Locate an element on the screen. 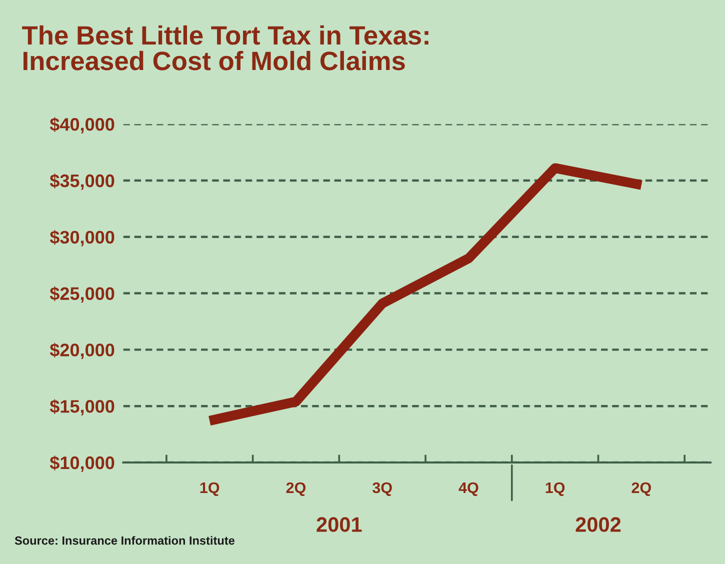 Image resolution: width=725 pixels, height=564 pixels. source-note: Source: Insurance Information Institute is located at coordinates (124, 540).